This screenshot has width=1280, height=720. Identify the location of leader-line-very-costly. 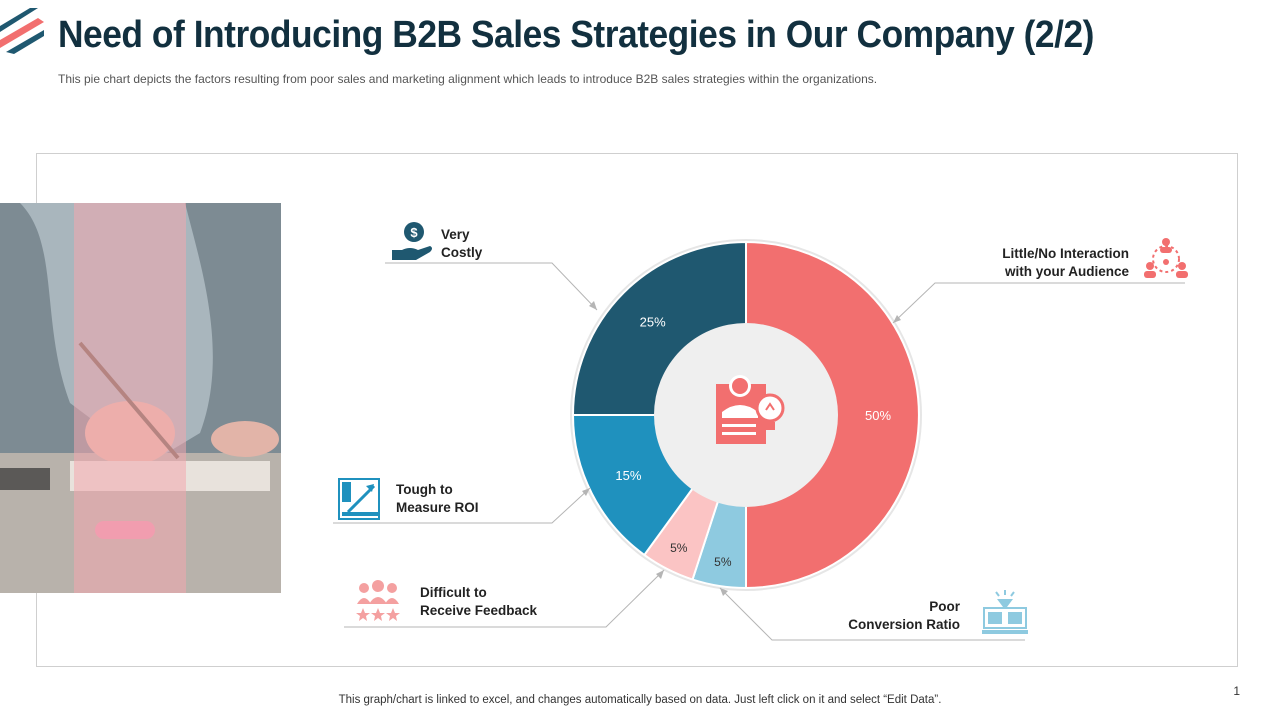
(491, 286).